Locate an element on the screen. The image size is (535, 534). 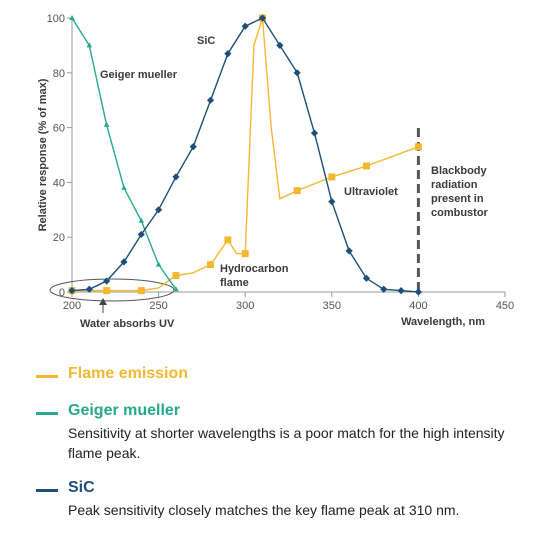
annotation-water-absorbs-uv: Water absorbs UV is located at coordinates (127, 324).